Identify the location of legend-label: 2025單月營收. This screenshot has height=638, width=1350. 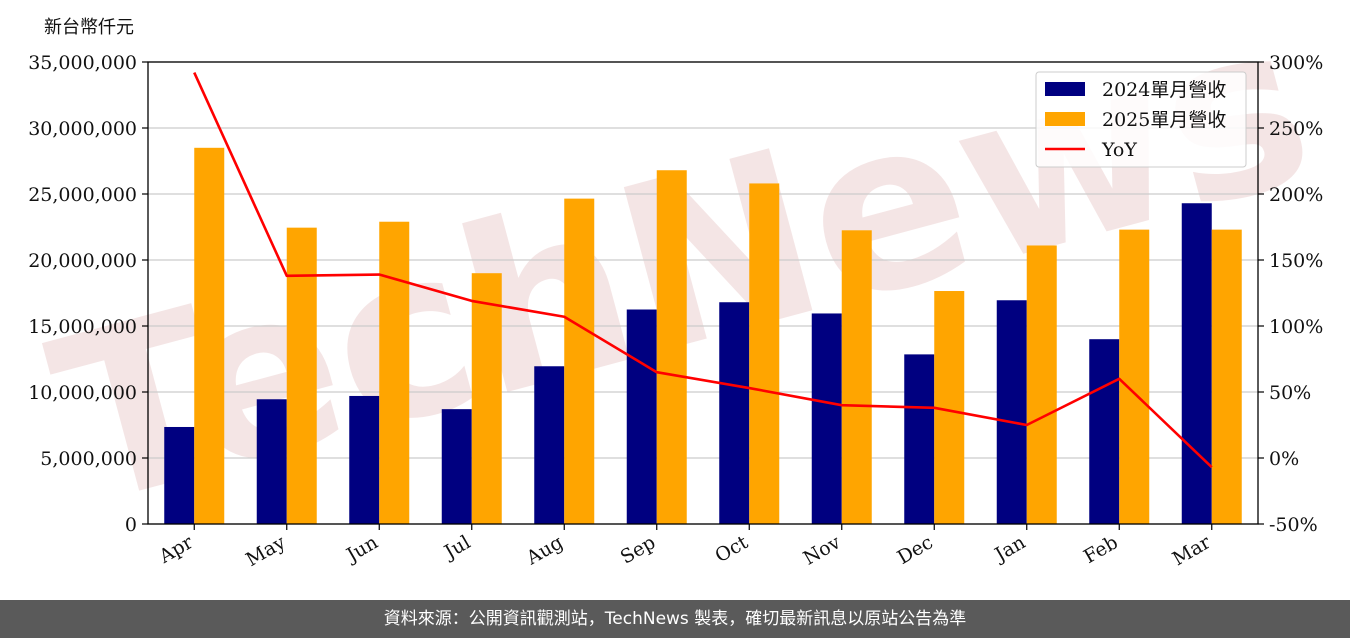
(1164, 120).